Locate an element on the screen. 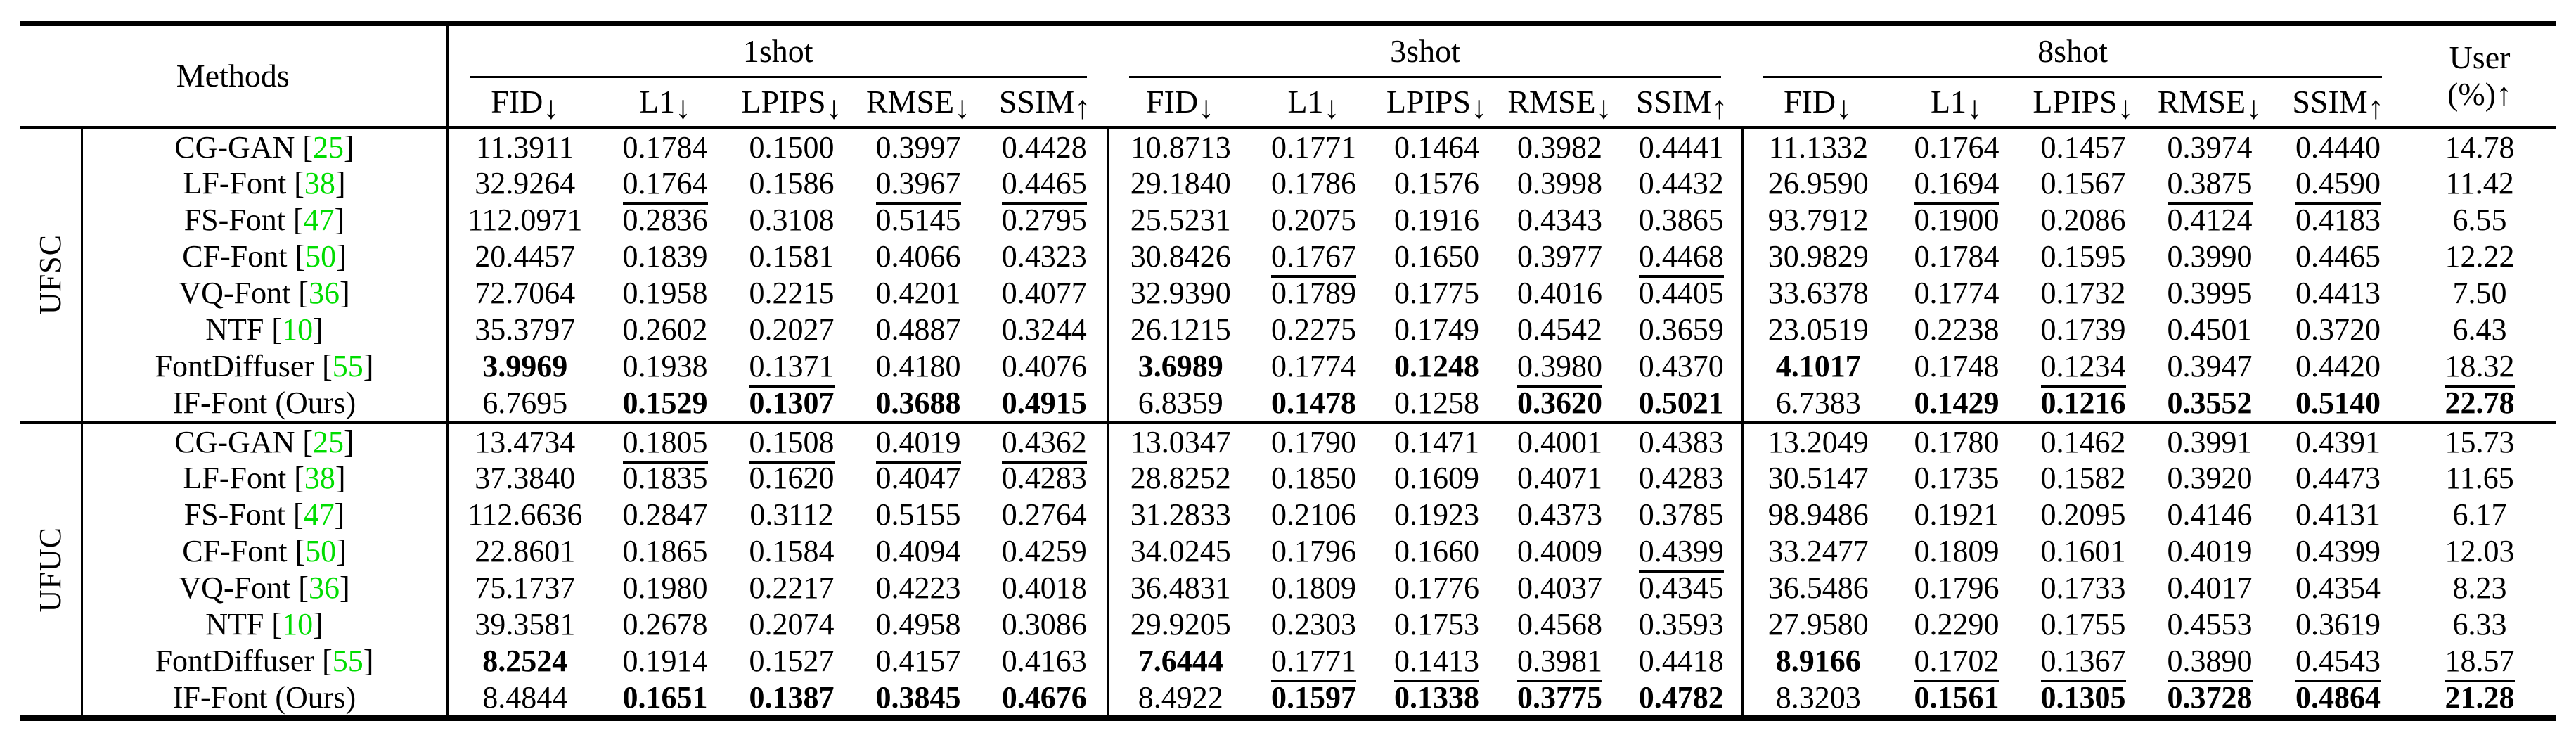 The image size is (2576, 740). user-score-value: 22.78 is located at coordinates (2480, 402).